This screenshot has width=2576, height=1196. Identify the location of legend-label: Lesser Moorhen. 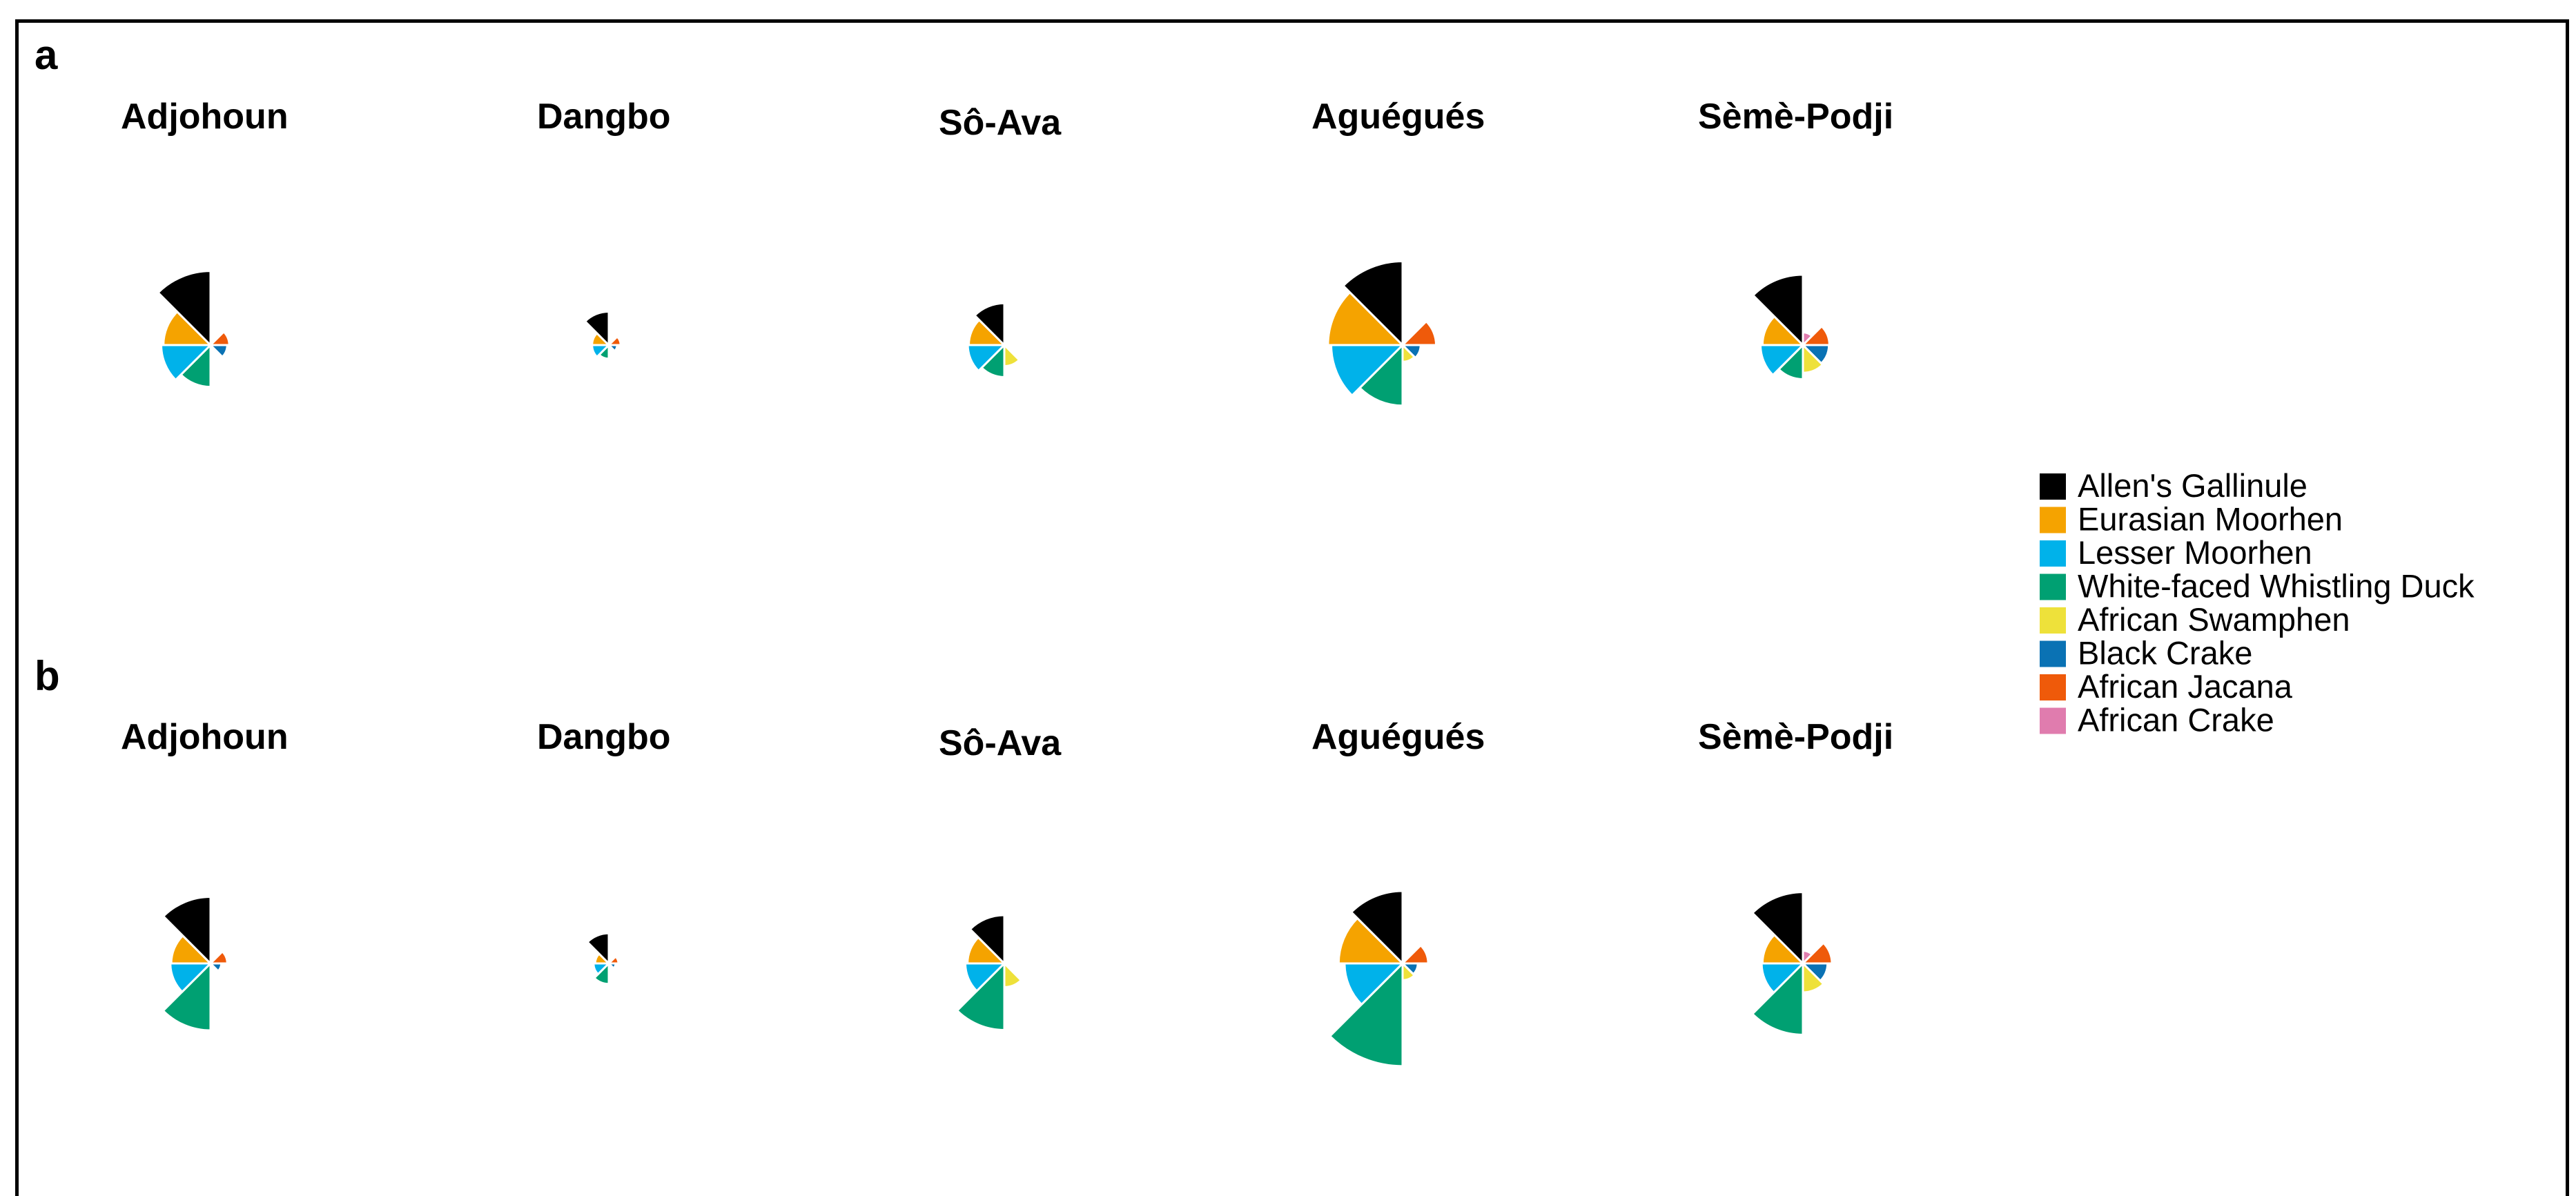
(2195, 552).